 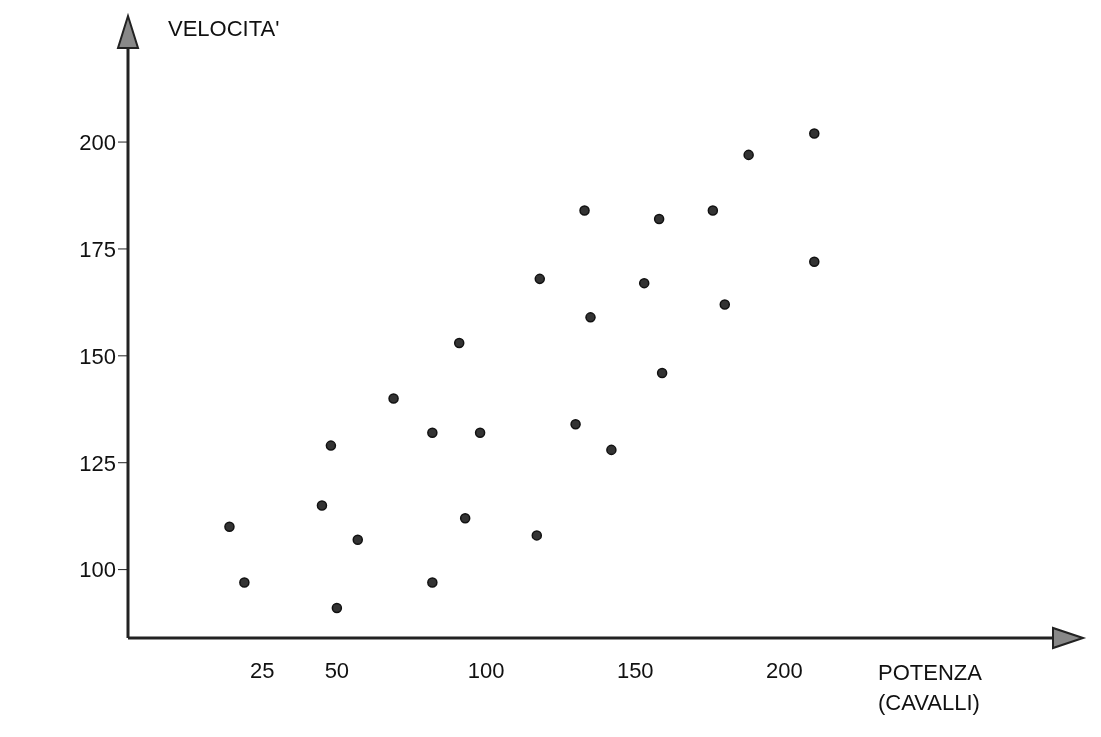 I want to click on x-tick-label: 50, so click(x=337, y=670).